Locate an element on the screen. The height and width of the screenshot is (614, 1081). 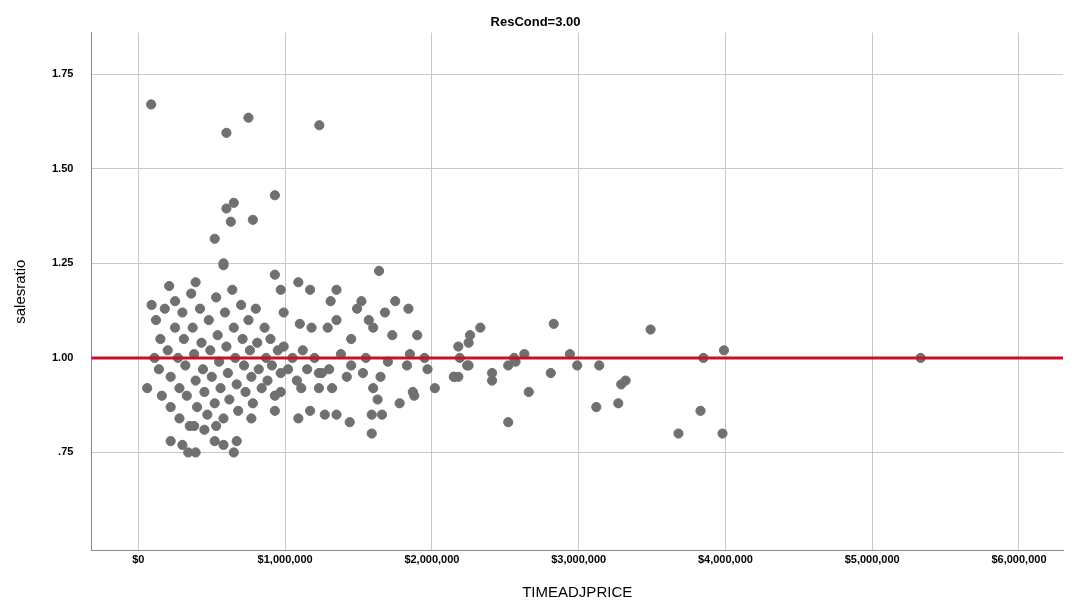
x-tick-label: $5,000,000 is located at coordinates (872, 559).